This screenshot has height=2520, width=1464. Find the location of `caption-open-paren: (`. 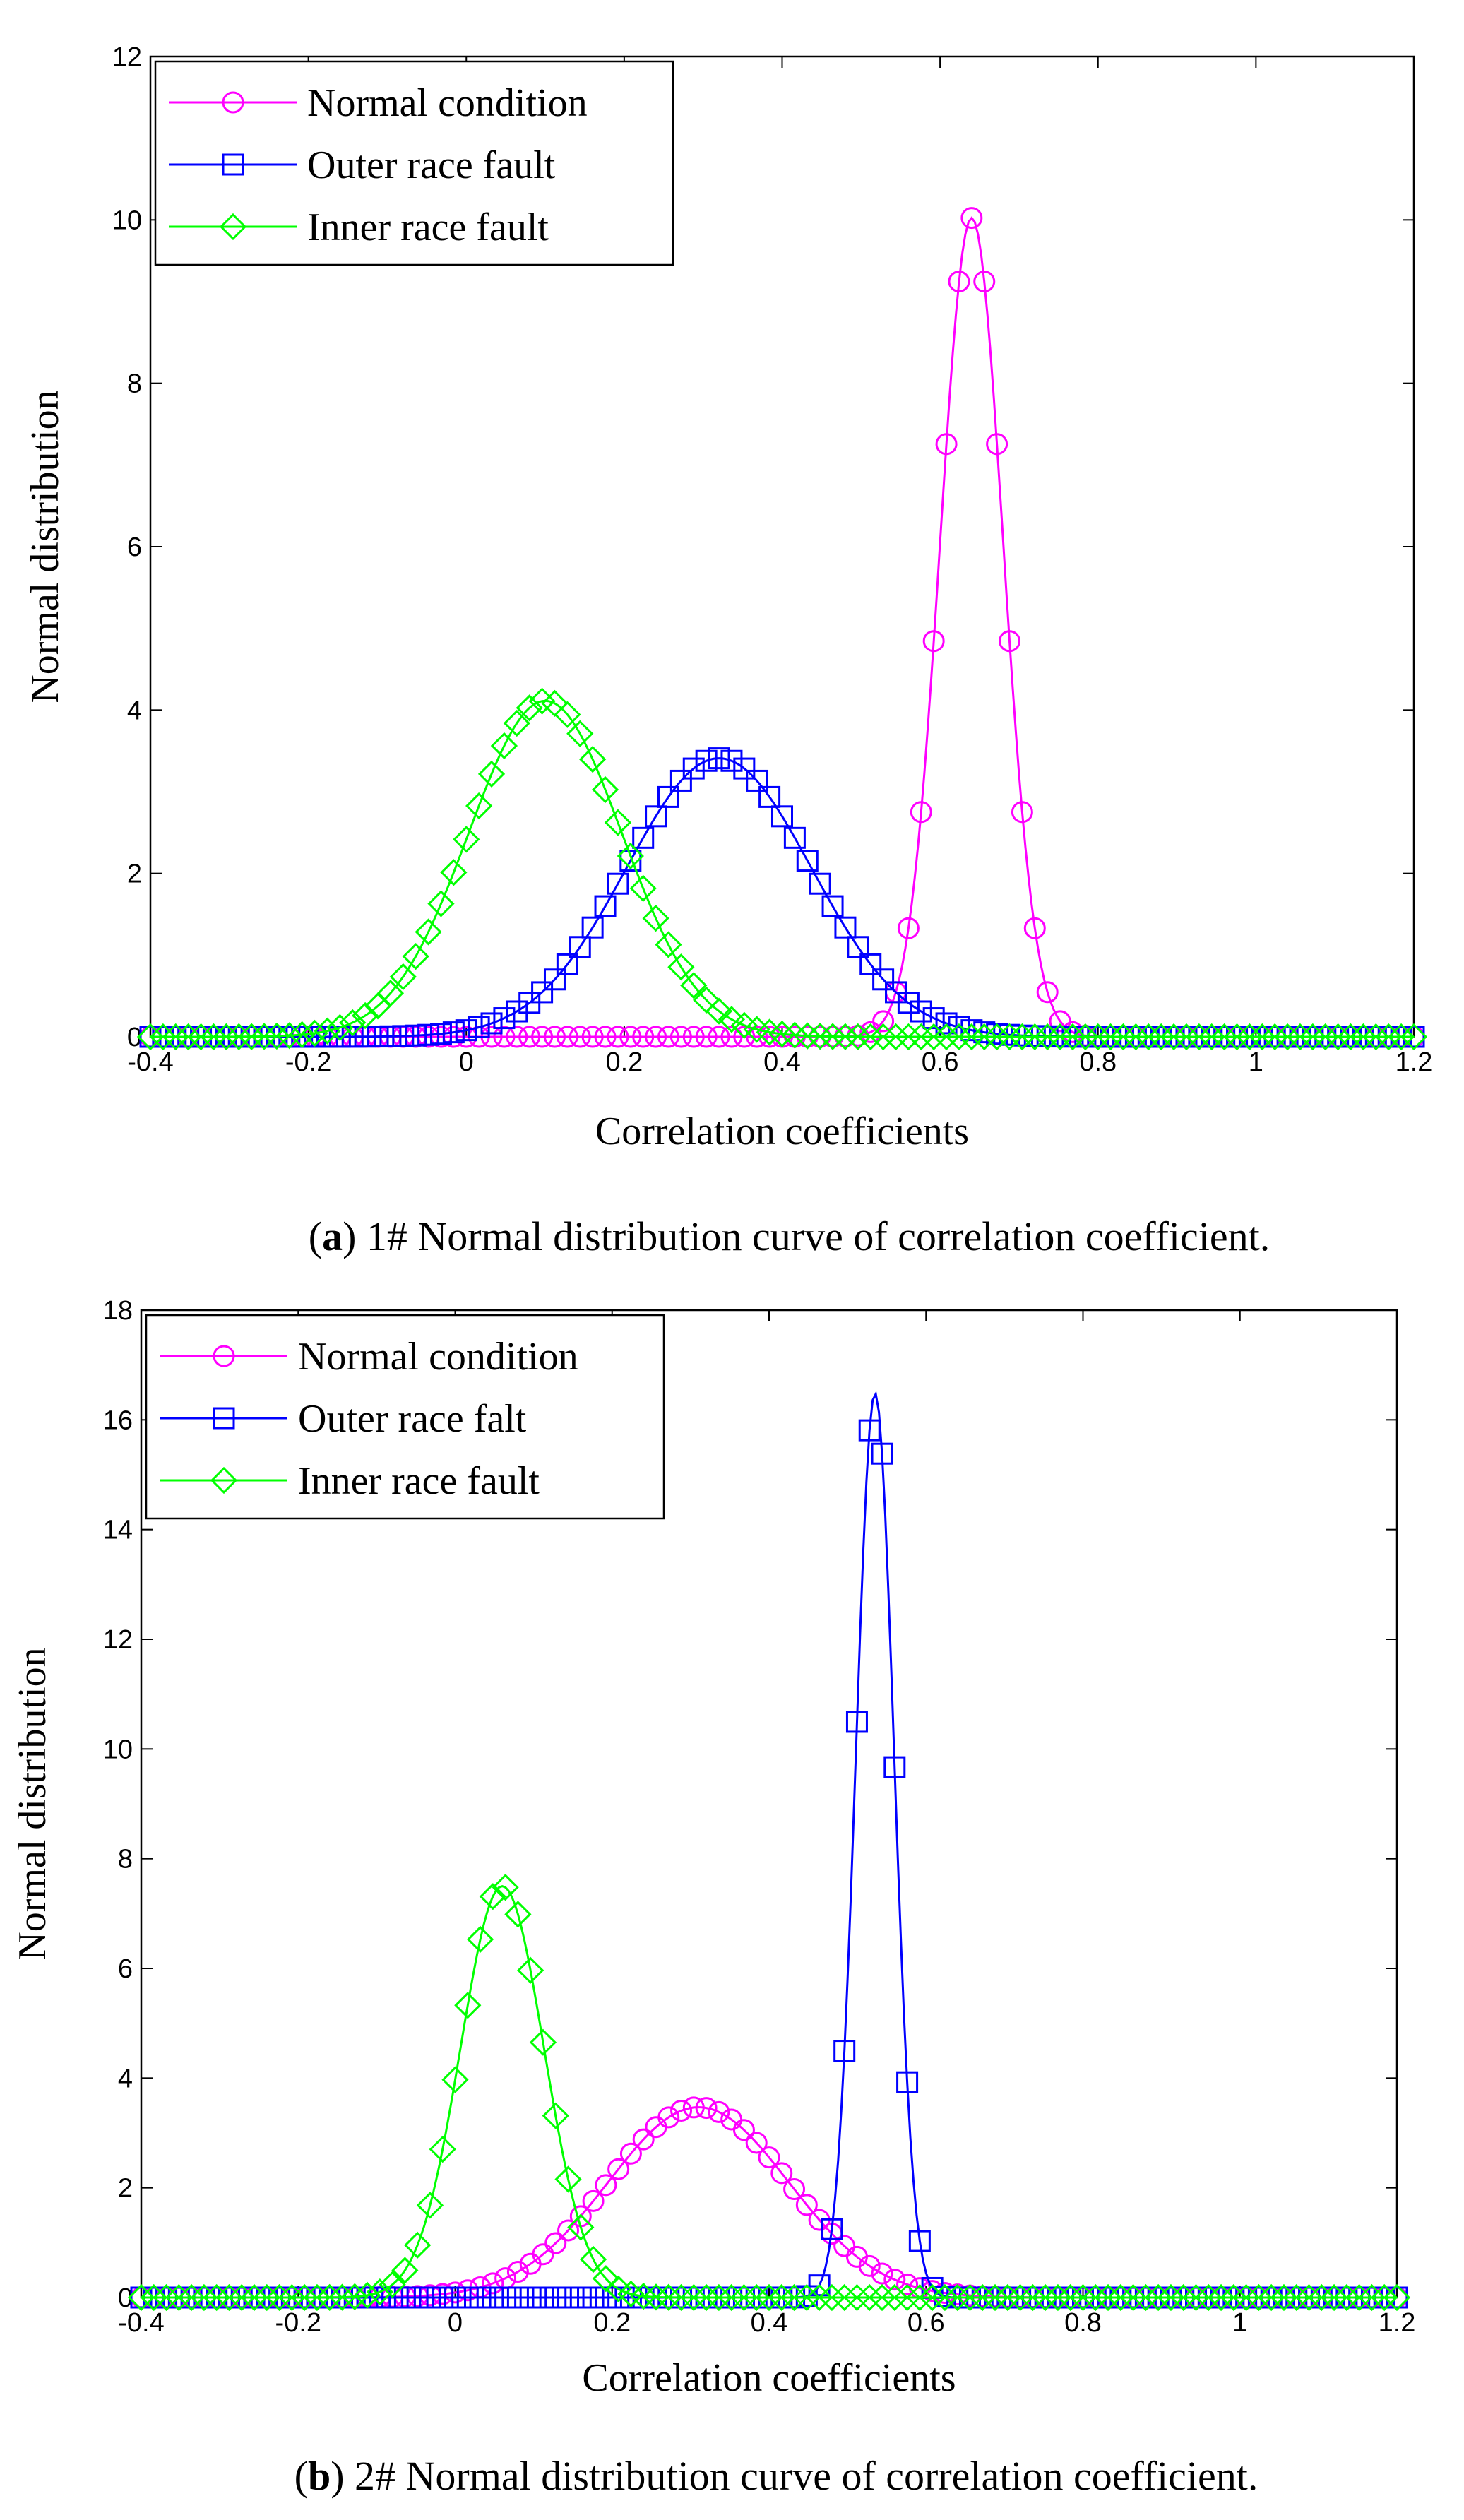

caption-open-paren: ( is located at coordinates (315, 1236).